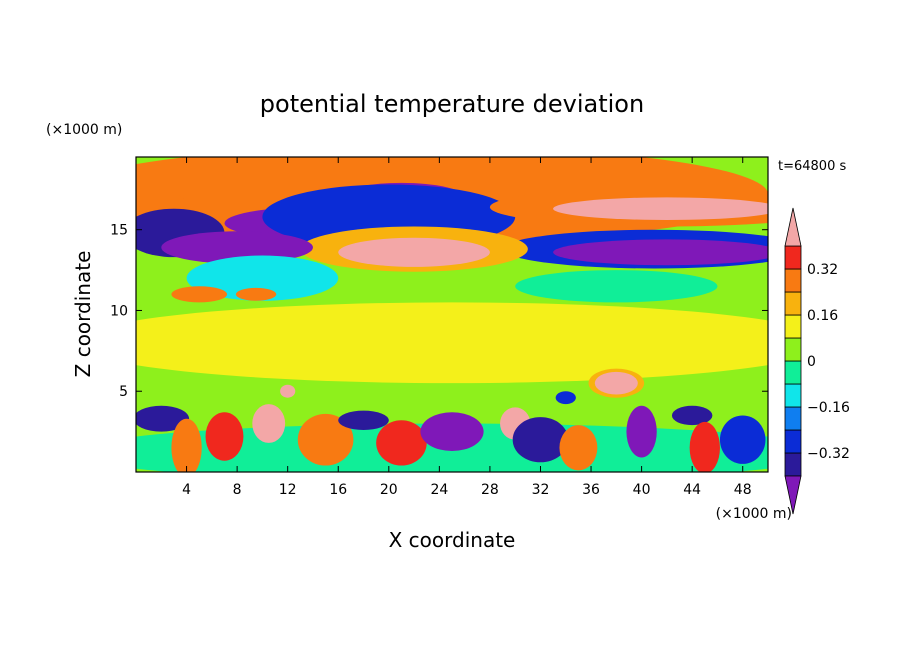 This screenshot has width=904, height=654. I want to click on colorbar-extend-min, so click(793, 495).